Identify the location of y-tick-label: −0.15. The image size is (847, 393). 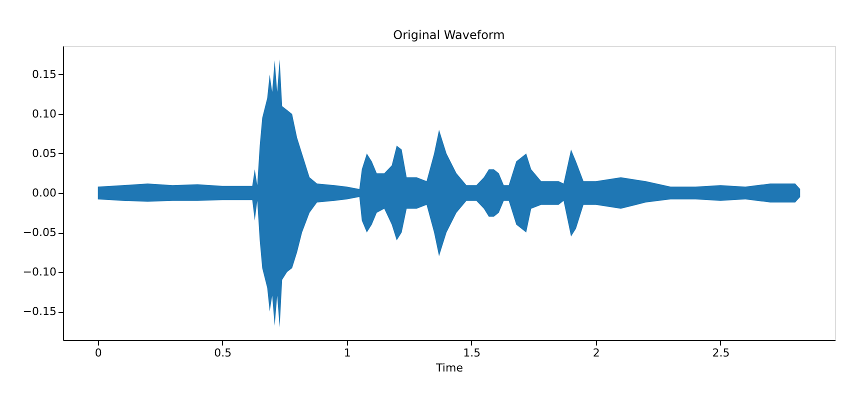
(39, 311).